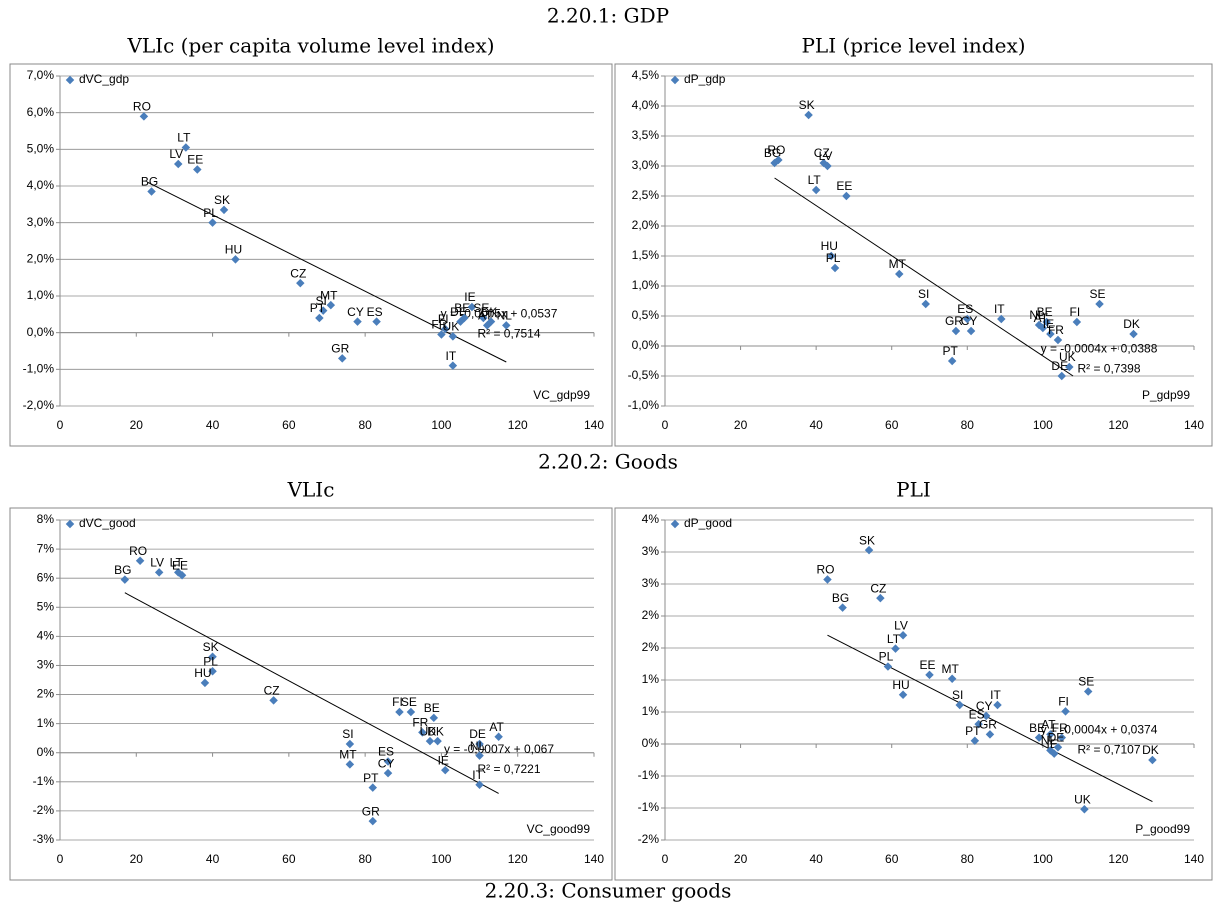  Describe the element at coordinates (177, 563) in the screenshot. I see `point-label: LT` at that location.